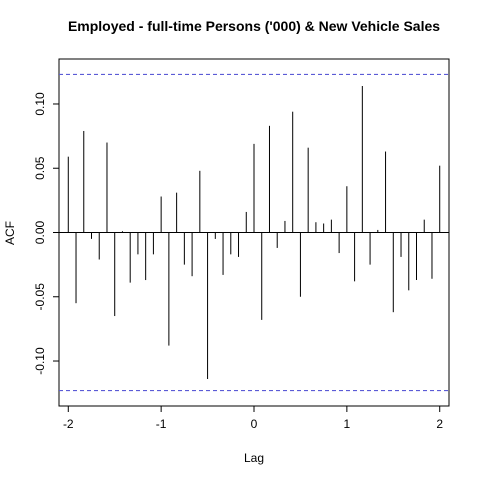  Describe the element at coordinates (40, 297) in the screenshot. I see `y-tick-label: -0.05` at that location.